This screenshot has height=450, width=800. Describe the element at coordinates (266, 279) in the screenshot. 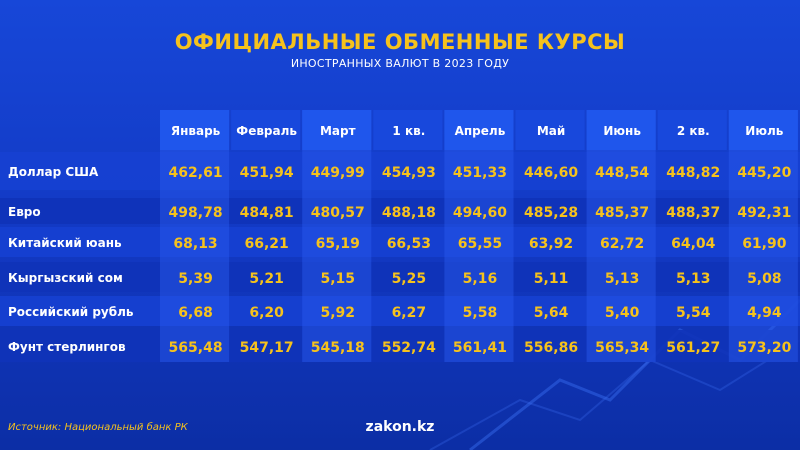

I see `rate-value: 5,21` at that location.